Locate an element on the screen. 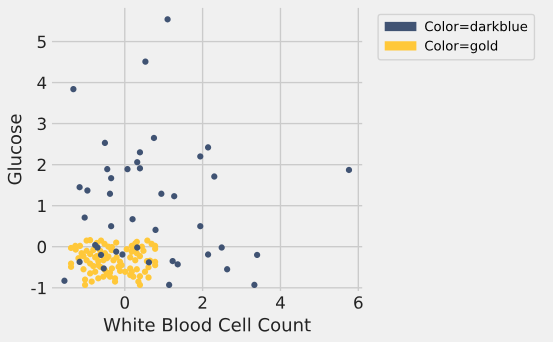 The image size is (553, 342). y-tick-label: 5 is located at coordinates (42, 42).